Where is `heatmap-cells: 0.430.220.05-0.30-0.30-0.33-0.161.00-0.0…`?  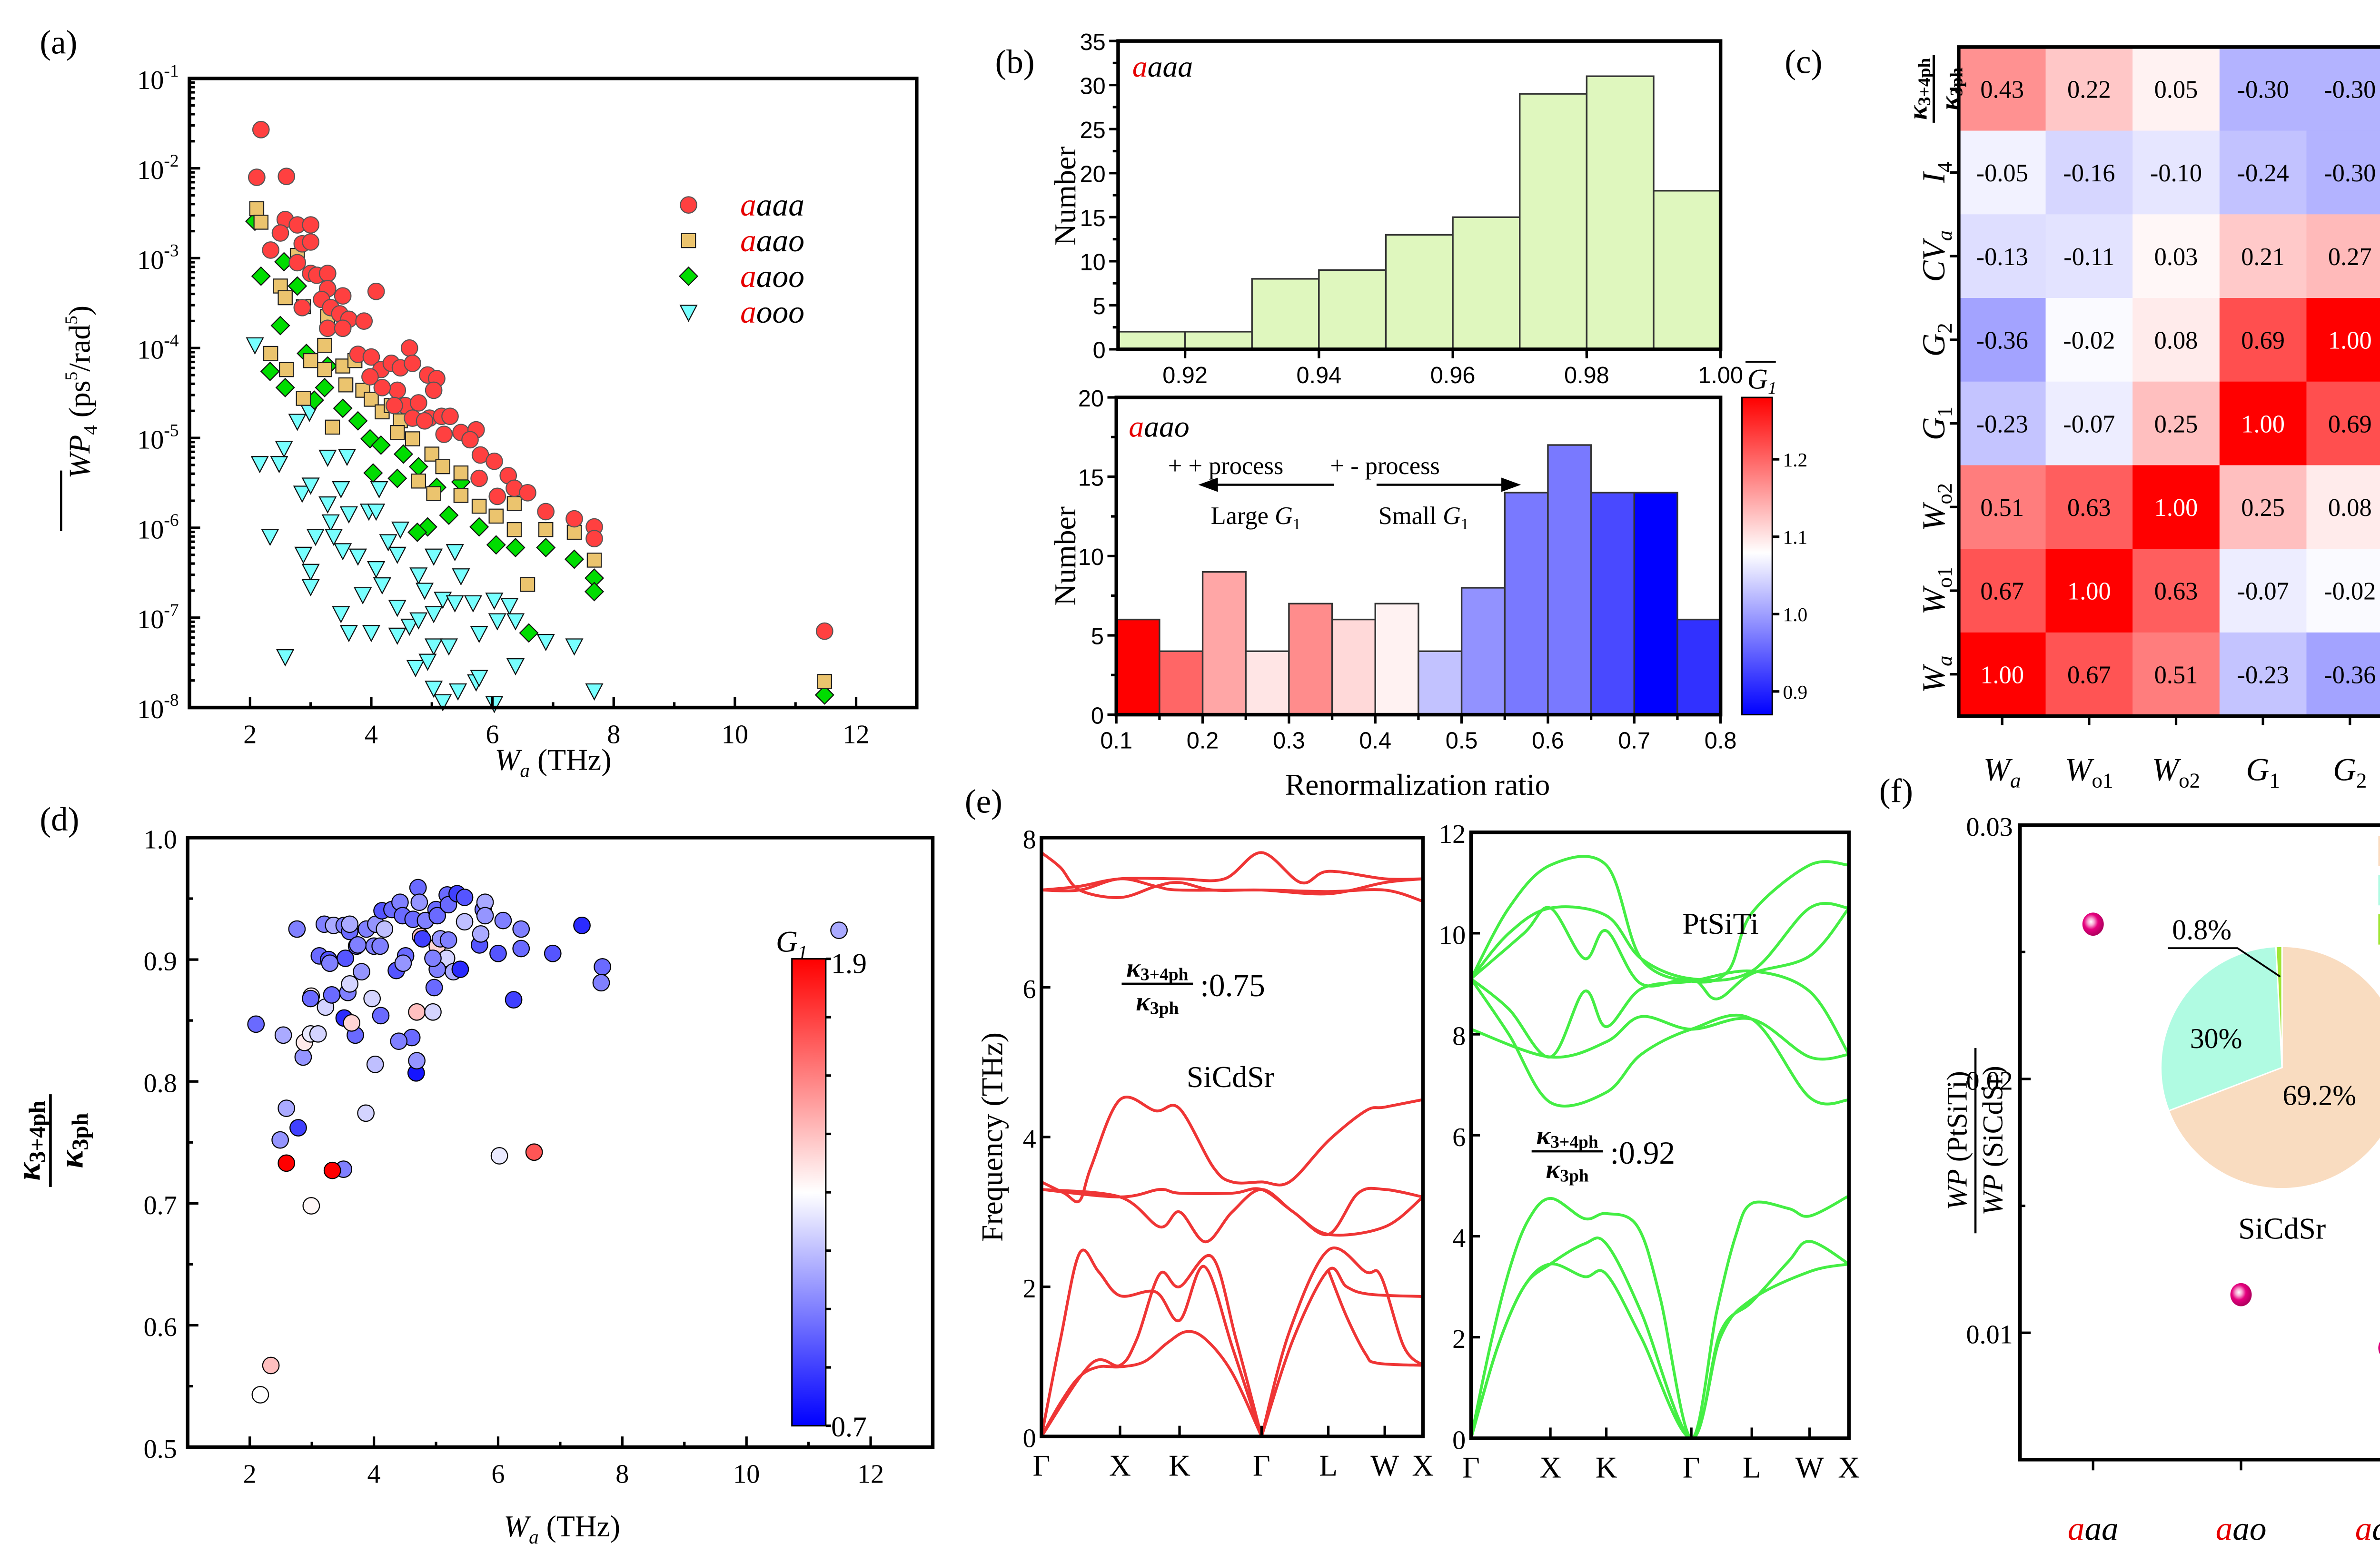
heatmap-cells: 0.430.220.05-0.30-0.30-0.33-0.161.00-0.0… is located at coordinates (2169, 382).